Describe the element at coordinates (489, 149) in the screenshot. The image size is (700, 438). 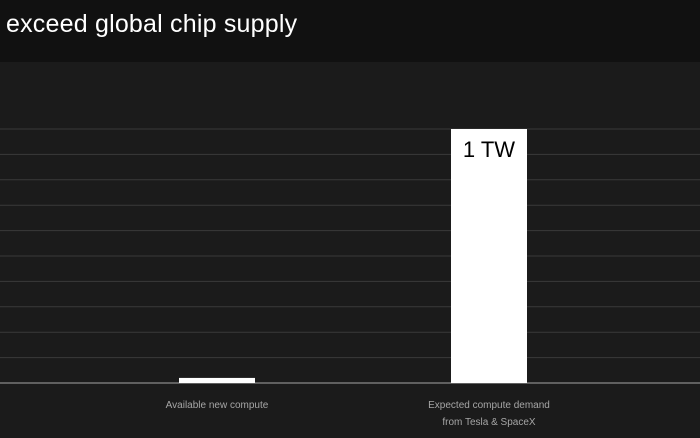
I see `data-label-2: 1 TW` at that location.